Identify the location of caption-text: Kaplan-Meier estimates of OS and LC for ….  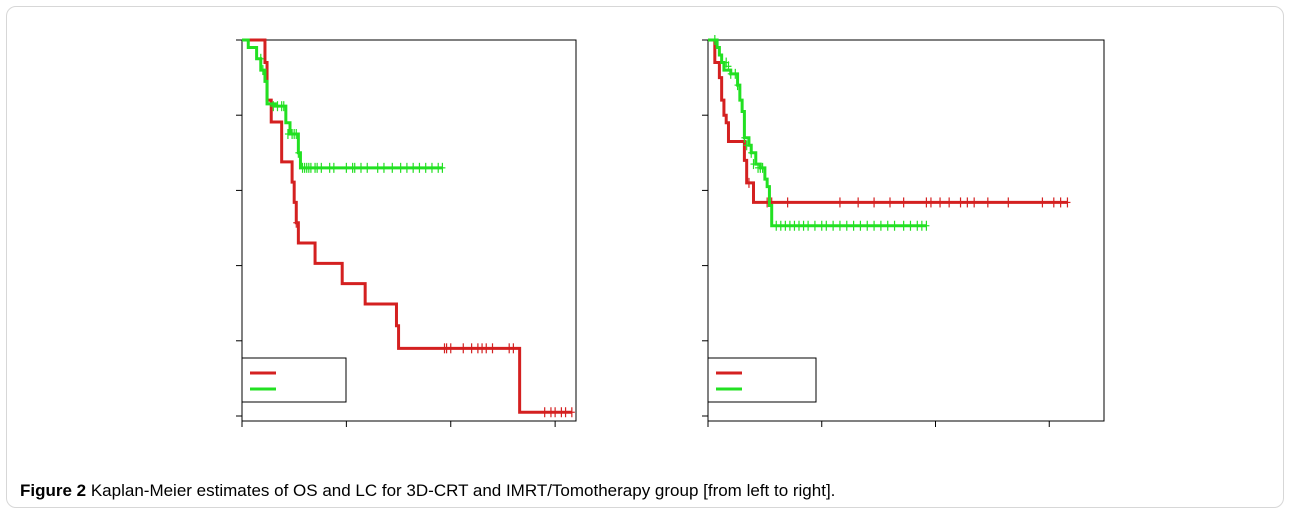
(461, 490).